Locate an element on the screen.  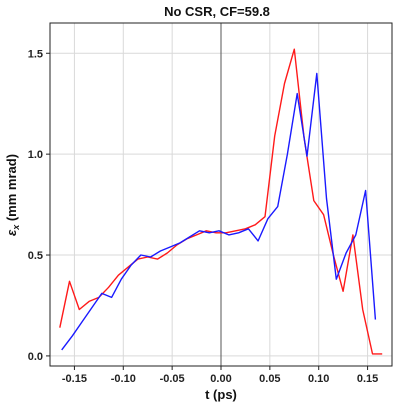
x-tick-label: -0.10 is located at coordinates (123, 379).